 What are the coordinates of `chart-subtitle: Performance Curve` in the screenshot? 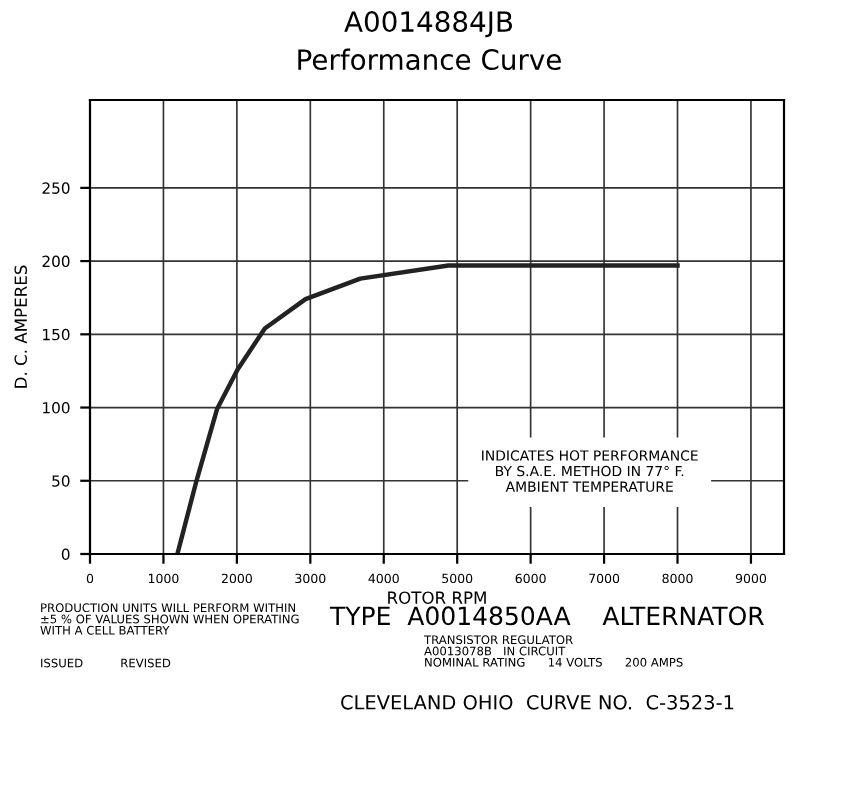 It's located at (429, 59).